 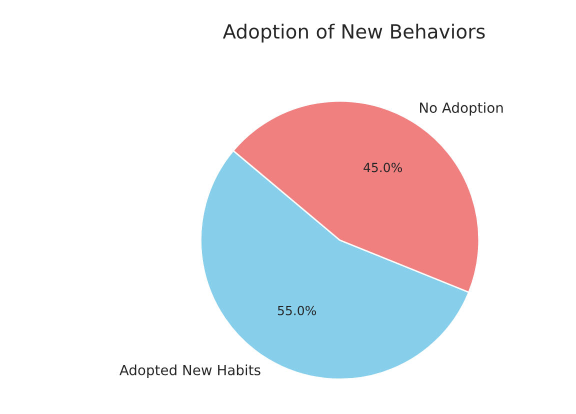 What do you see at coordinates (297, 311) in the screenshot?
I see `data-label: 55.0%` at bounding box center [297, 311].